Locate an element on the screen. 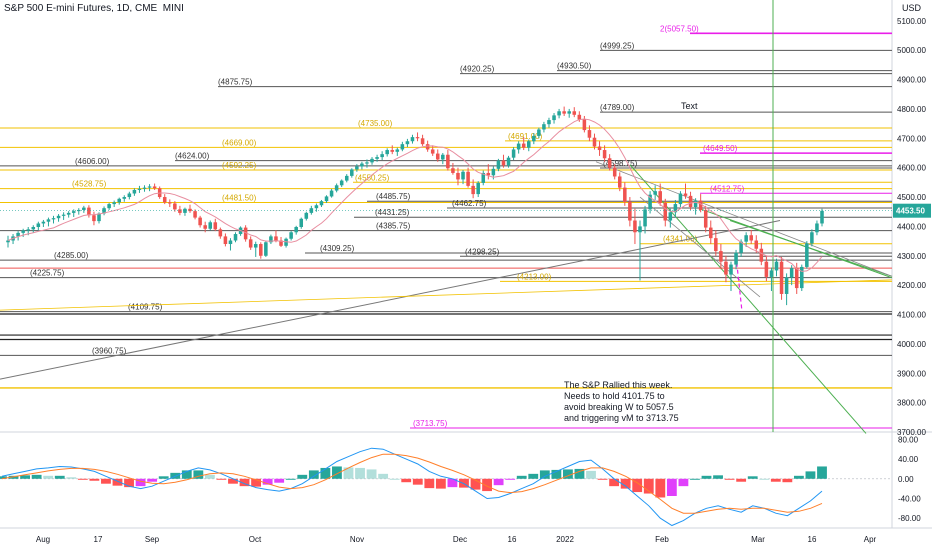 The width and height of the screenshot is (932, 550). level-label-14: (4550.25) is located at coordinates (372, 177).